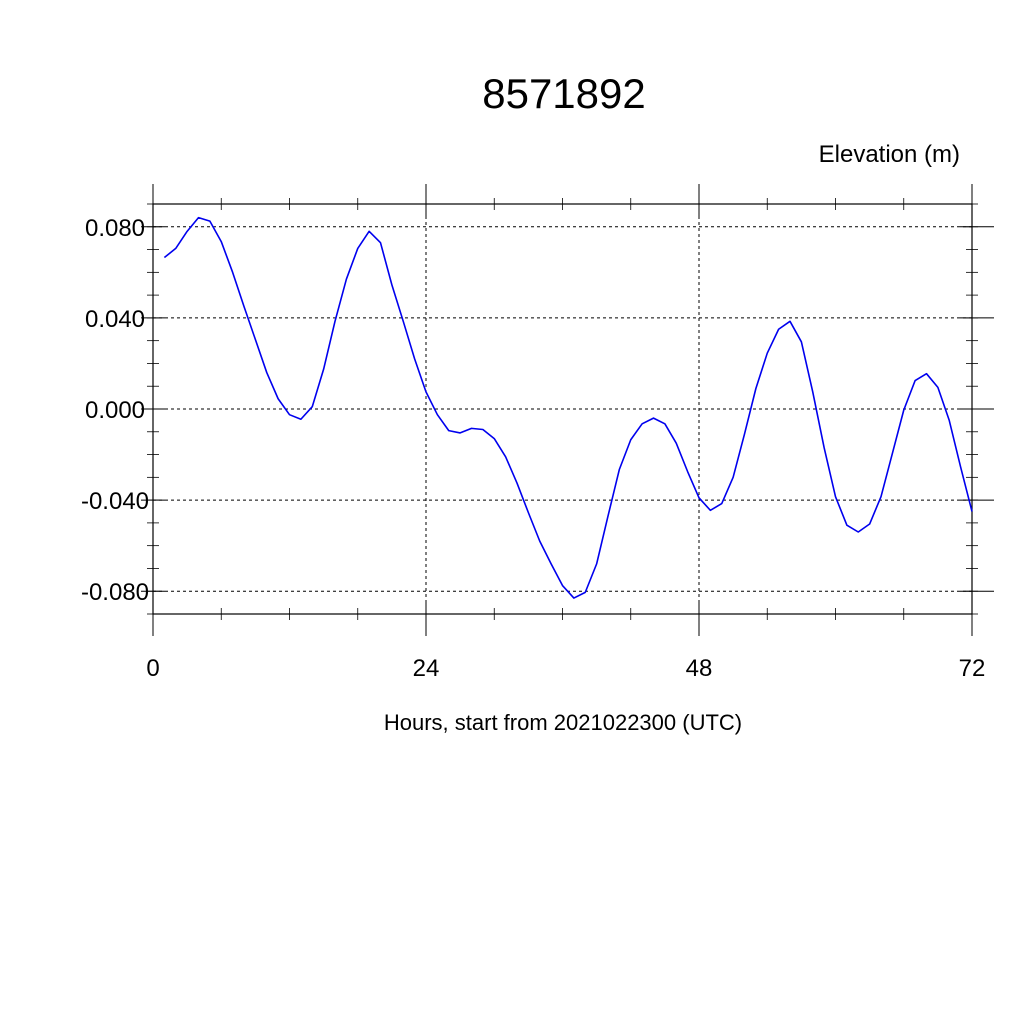 The width and height of the screenshot is (1024, 1029). Describe the element at coordinates (563, 722) in the screenshot. I see `x-axis-label: Hours, start from 2021022300 (UTC)` at that location.